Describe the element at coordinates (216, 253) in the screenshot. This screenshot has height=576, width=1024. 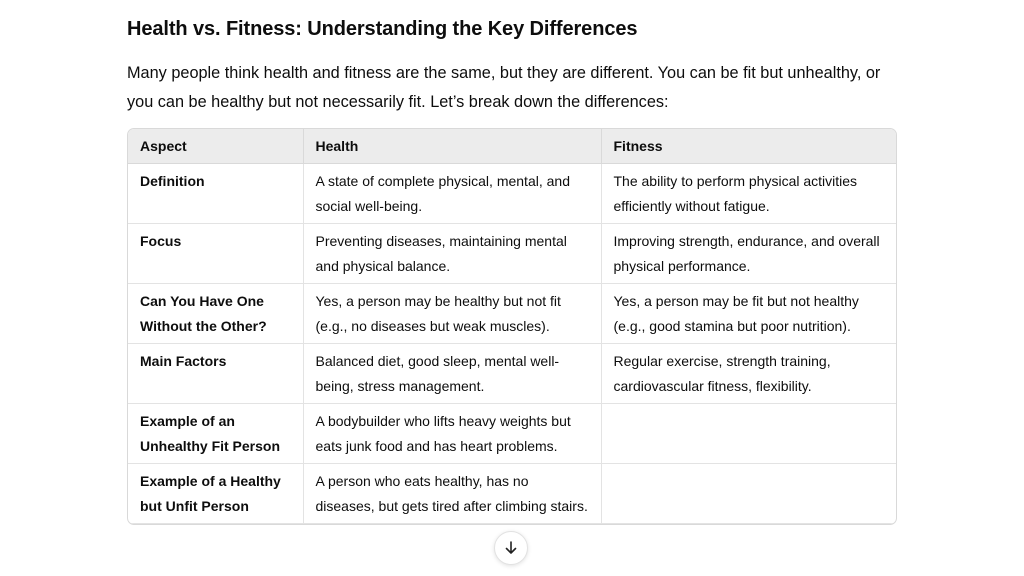
I see `row-aspect-cell: Focus` at that location.